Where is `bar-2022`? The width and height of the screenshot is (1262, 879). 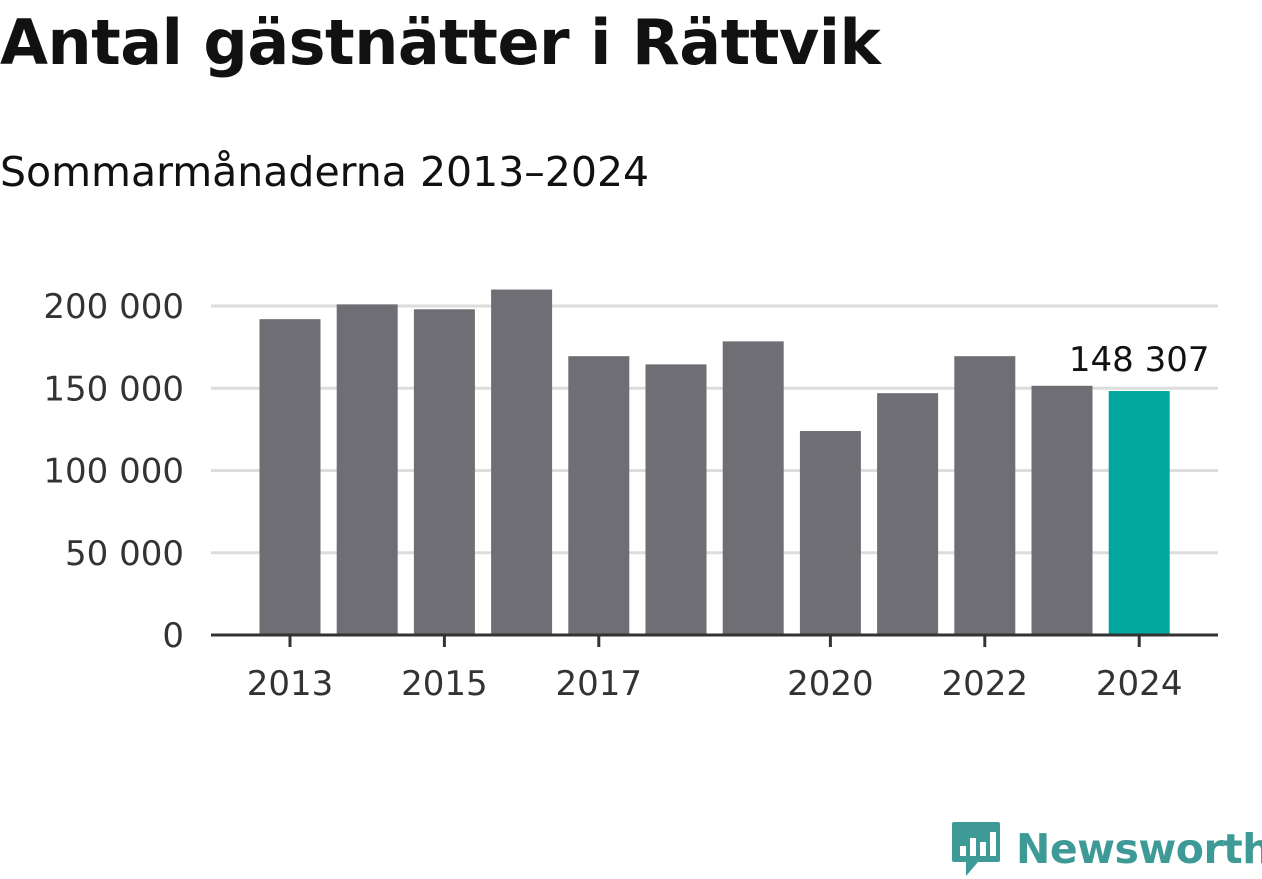 bar-2022 is located at coordinates (985, 495).